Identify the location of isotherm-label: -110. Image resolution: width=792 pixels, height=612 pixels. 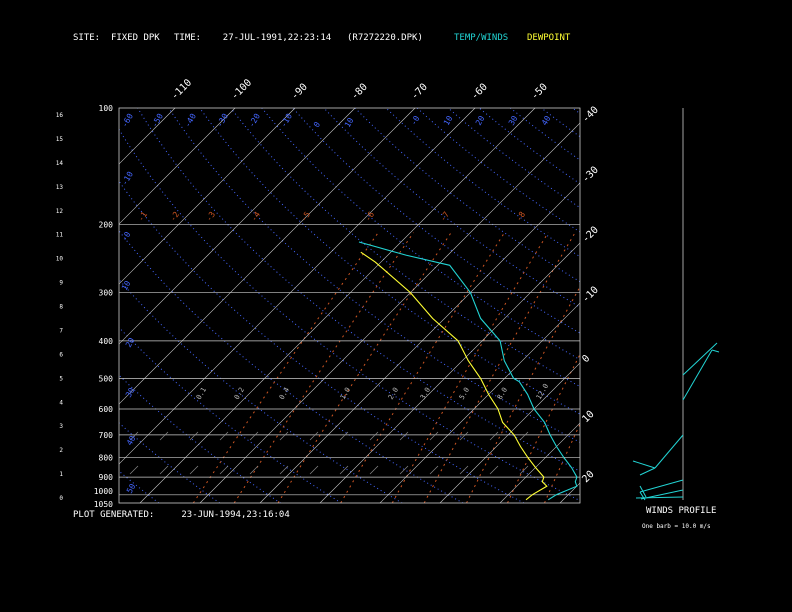
(181, 89).